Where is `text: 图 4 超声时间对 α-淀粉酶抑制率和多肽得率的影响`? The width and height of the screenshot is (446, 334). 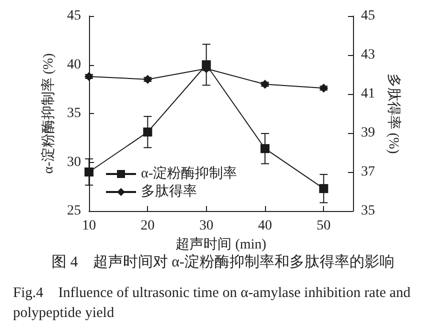
text: 图 4 超声时间对 α-淀粉酶抑制率和多肽得率的影响 is located at coordinates (223, 262).